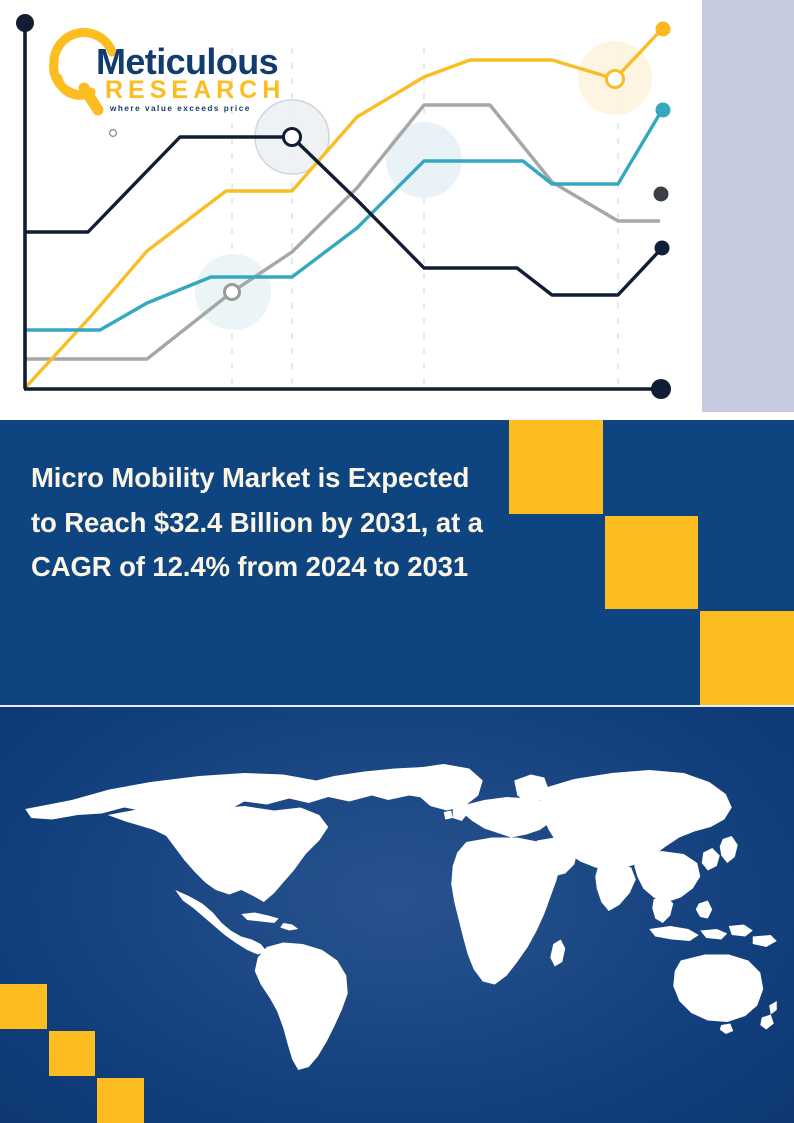 This screenshot has height=1123, width=794. What do you see at coordinates (195, 90) in the screenshot?
I see `logo-subword: RESEARCH` at bounding box center [195, 90].